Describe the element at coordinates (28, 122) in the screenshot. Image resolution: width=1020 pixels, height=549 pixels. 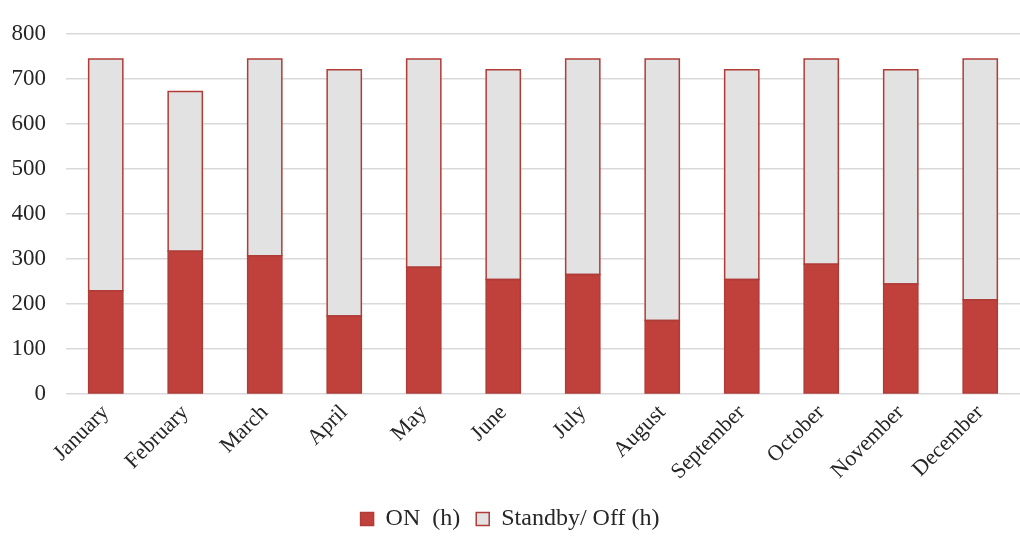
I see `y-tick-label: 600` at that location.